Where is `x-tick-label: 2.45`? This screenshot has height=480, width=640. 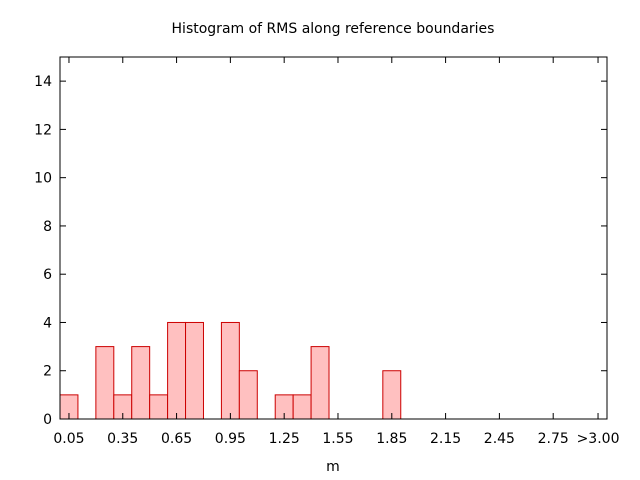 x-tick-label: 2.45 is located at coordinates (499, 439).